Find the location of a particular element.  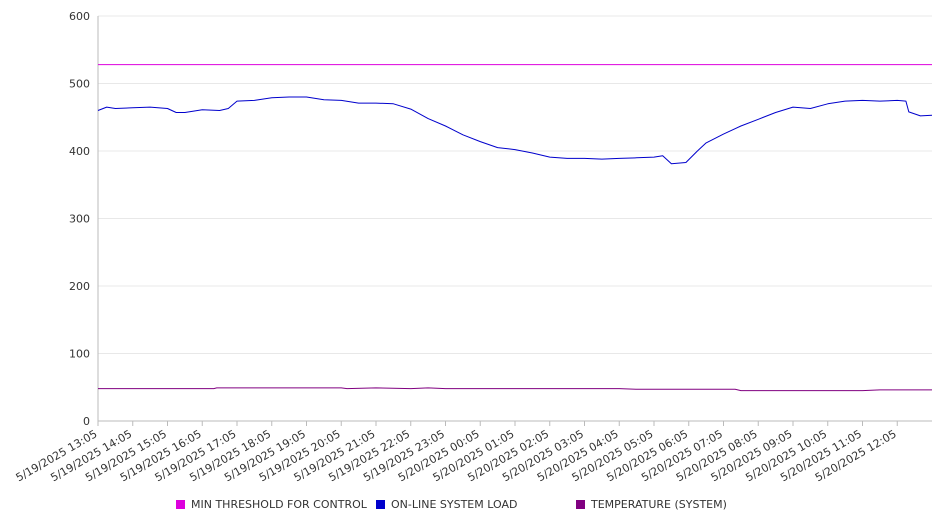

legend-label-load: ON-LINE SYSTEM LOAD is located at coordinates (454, 504).